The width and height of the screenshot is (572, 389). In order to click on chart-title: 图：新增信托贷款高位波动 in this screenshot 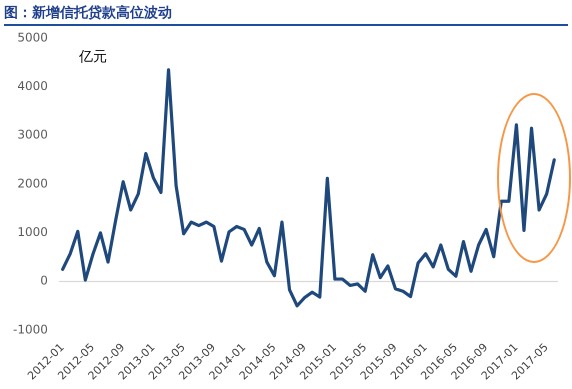, I will do `click(286, 14)`.